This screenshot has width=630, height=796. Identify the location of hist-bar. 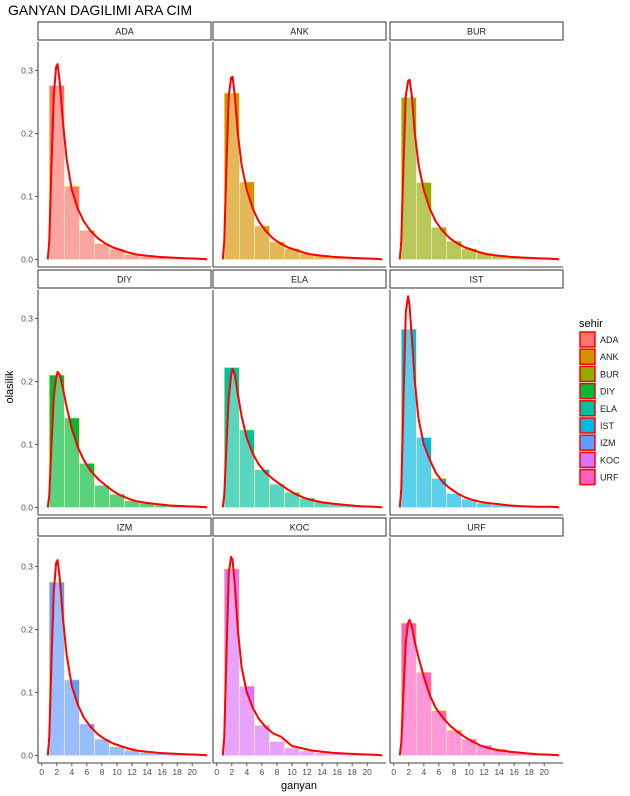
(262, 740).